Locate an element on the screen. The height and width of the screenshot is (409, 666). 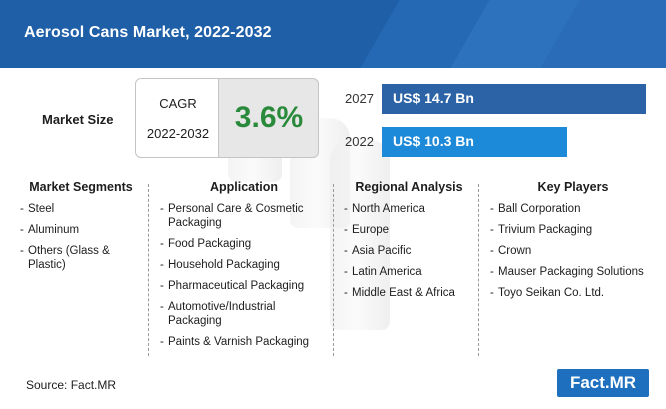
cagr-period: 2022-2032 is located at coordinates (178, 133).